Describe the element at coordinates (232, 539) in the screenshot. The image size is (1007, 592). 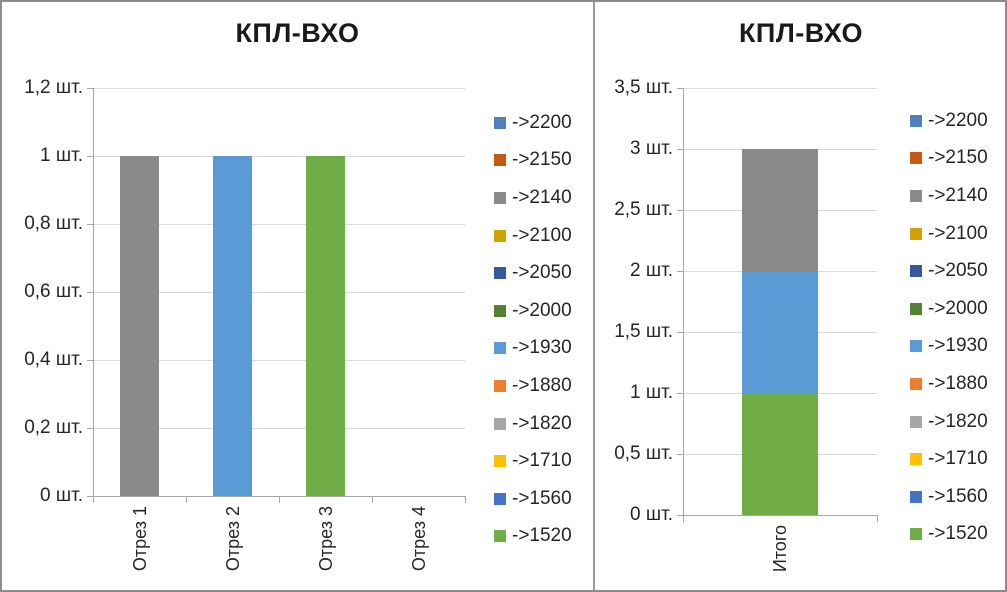
I see `x-category-label: Отрез 2` at that location.